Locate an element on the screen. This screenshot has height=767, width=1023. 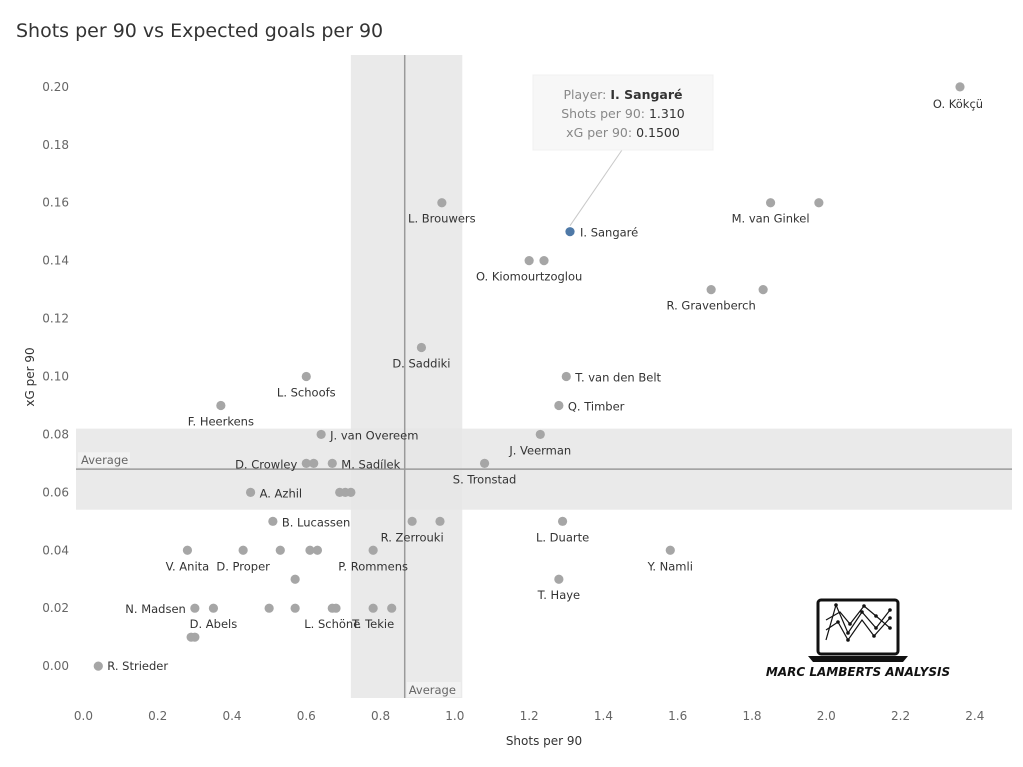
point-label: S. Tronstad is located at coordinates (485, 479).